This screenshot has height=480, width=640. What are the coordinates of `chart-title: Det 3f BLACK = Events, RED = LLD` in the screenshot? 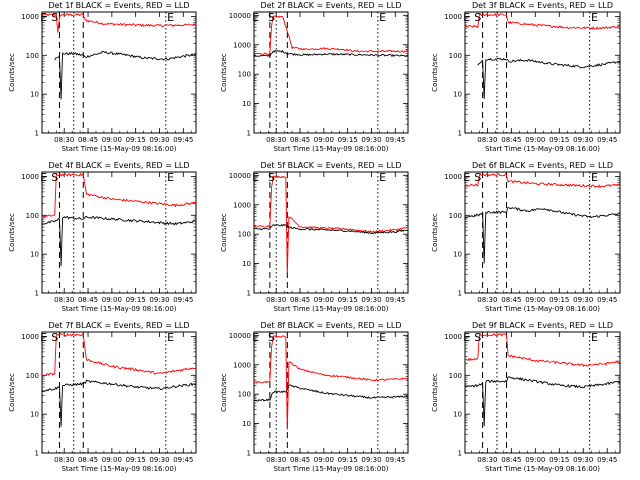 It's located at (542, 5).